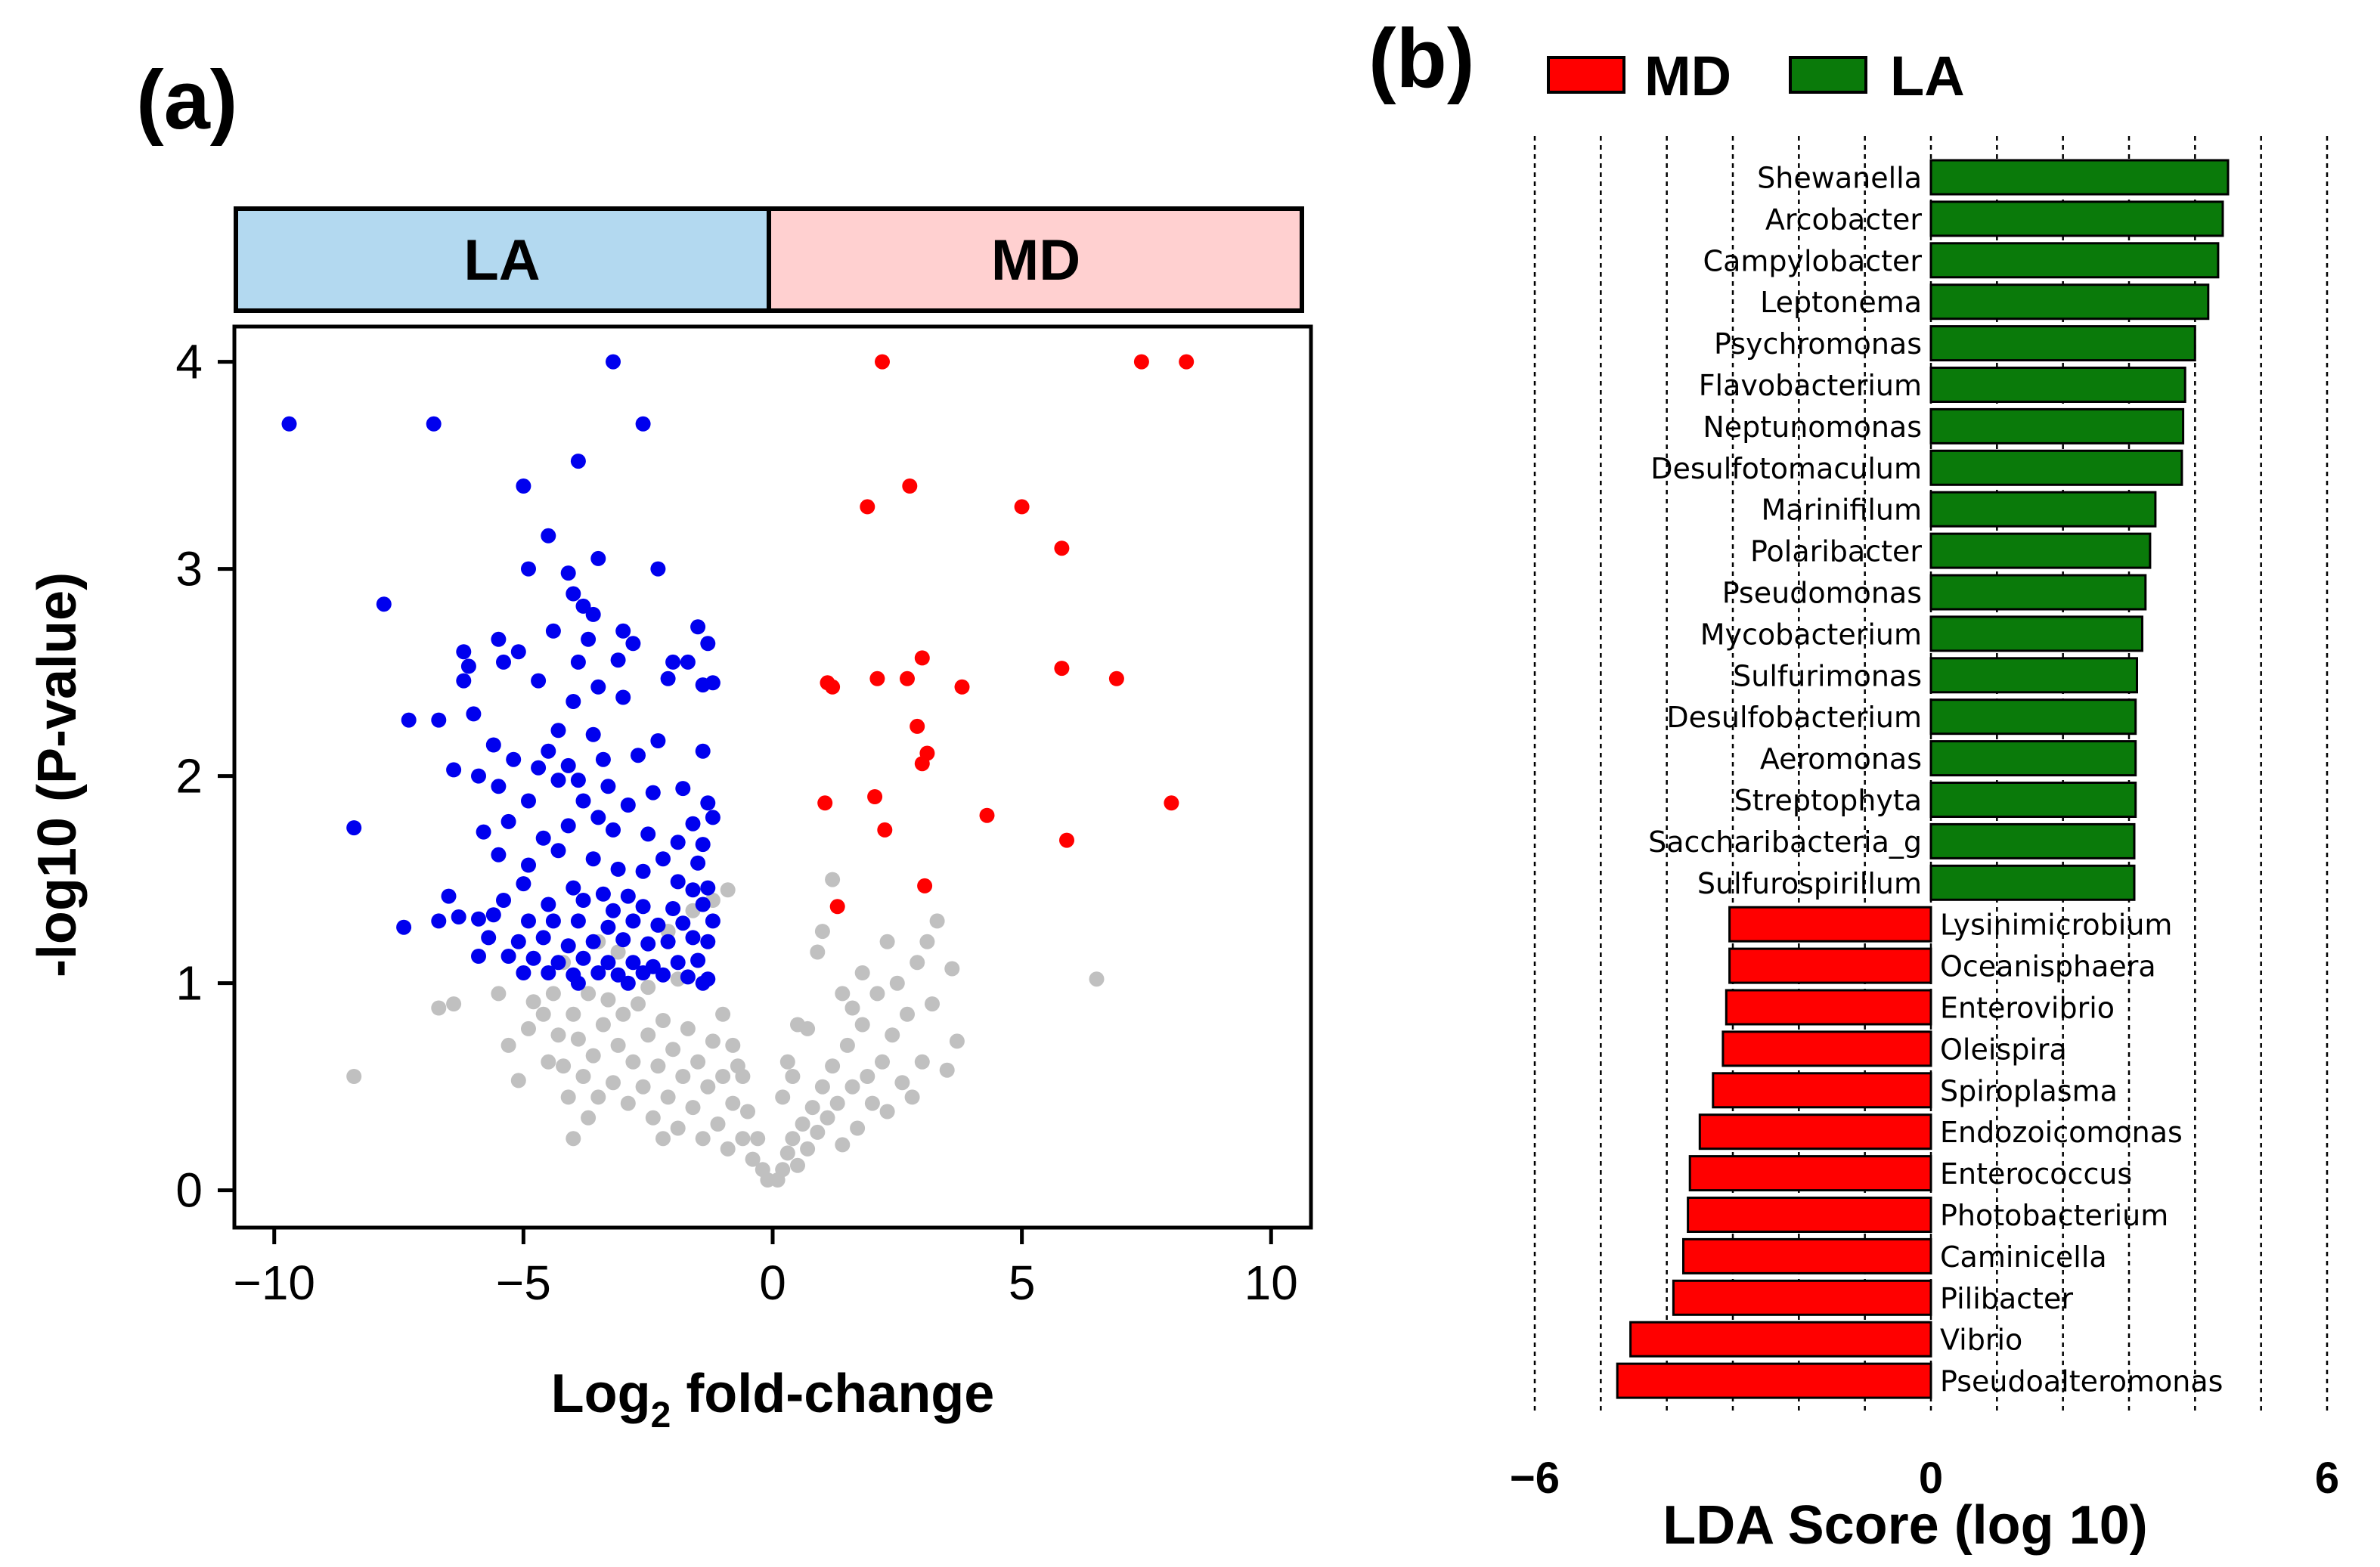 This screenshot has width=2380, height=1567. Describe the element at coordinates (1586, 75) in the screenshot. I see `legend-md-swatch` at that location.